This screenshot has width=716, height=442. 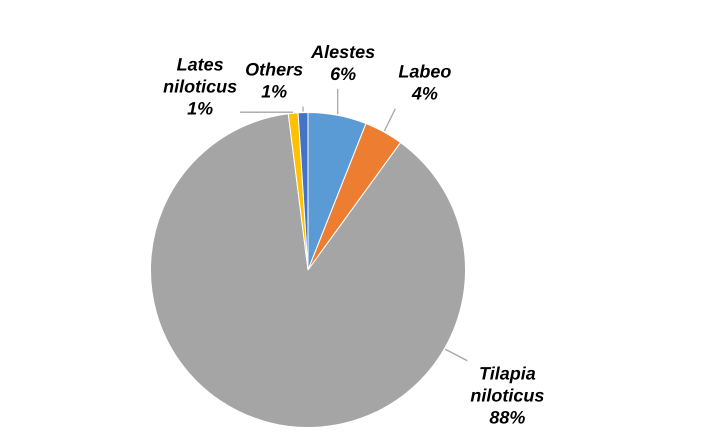 I want to click on slice-label: Labeo, so click(x=425, y=72).